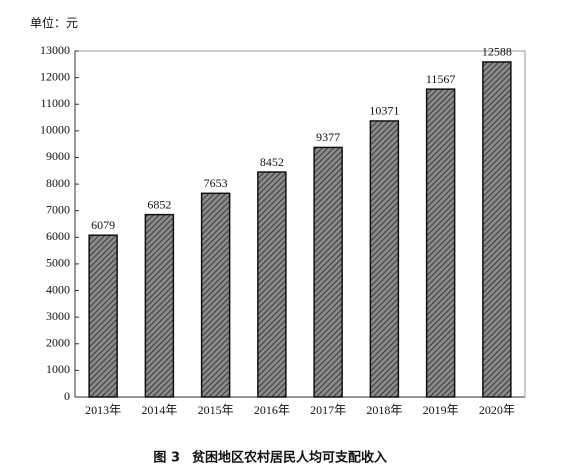 The height and width of the screenshot is (476, 566). What do you see at coordinates (58, 183) in the screenshot?
I see `y-tick-label: 8000` at bounding box center [58, 183].